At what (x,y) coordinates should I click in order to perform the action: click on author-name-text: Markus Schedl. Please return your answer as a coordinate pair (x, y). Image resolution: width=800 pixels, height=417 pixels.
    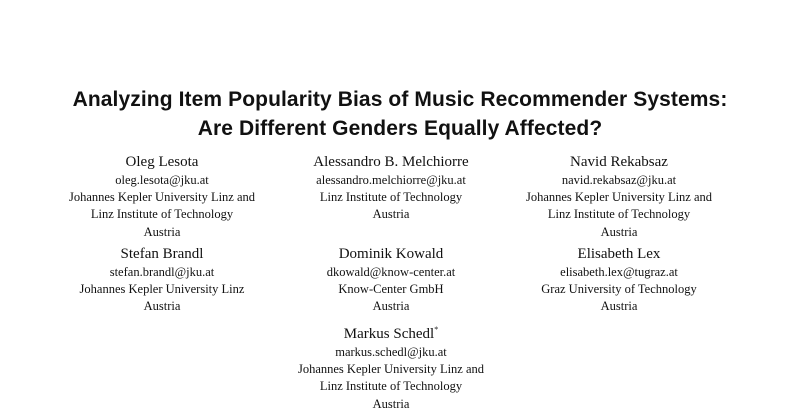
    Looking at the image, I should click on (389, 334).